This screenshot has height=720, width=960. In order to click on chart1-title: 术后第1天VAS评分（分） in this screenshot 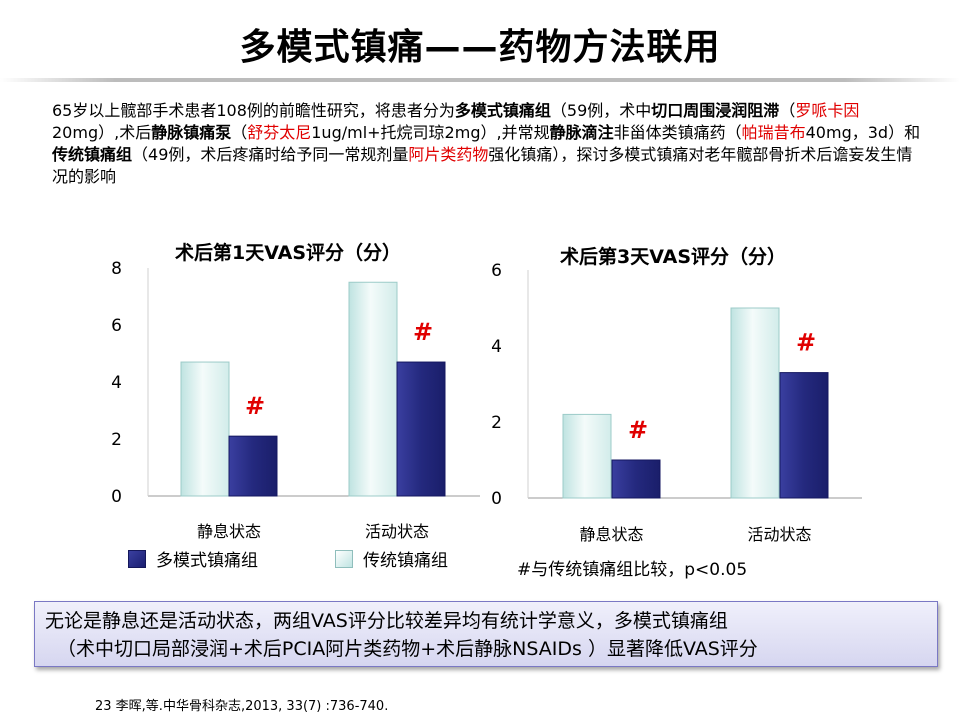, I will do `click(288, 253)`.